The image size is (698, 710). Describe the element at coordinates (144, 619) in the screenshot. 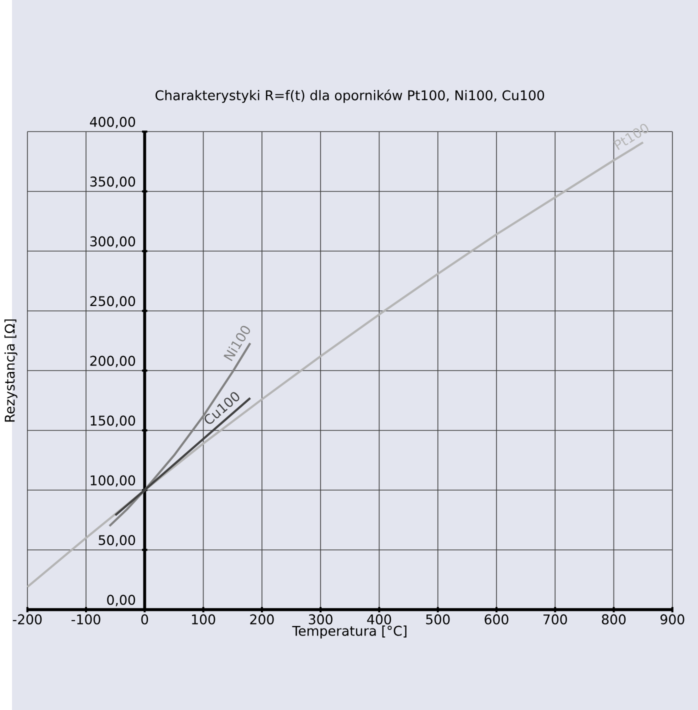

I see `x-tick-label: 0` at that location.